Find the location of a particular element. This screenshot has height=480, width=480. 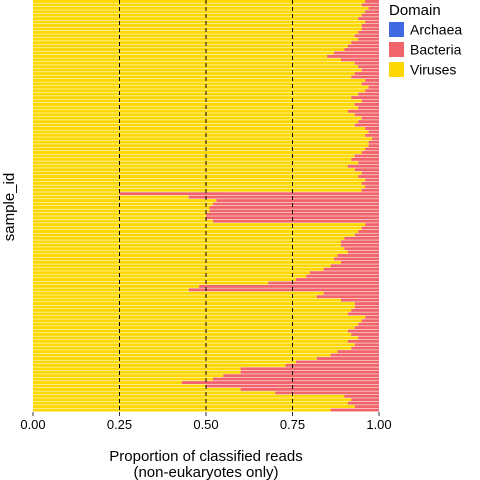

x-axis-label-line: Proportion of classified reads is located at coordinates (205, 456).